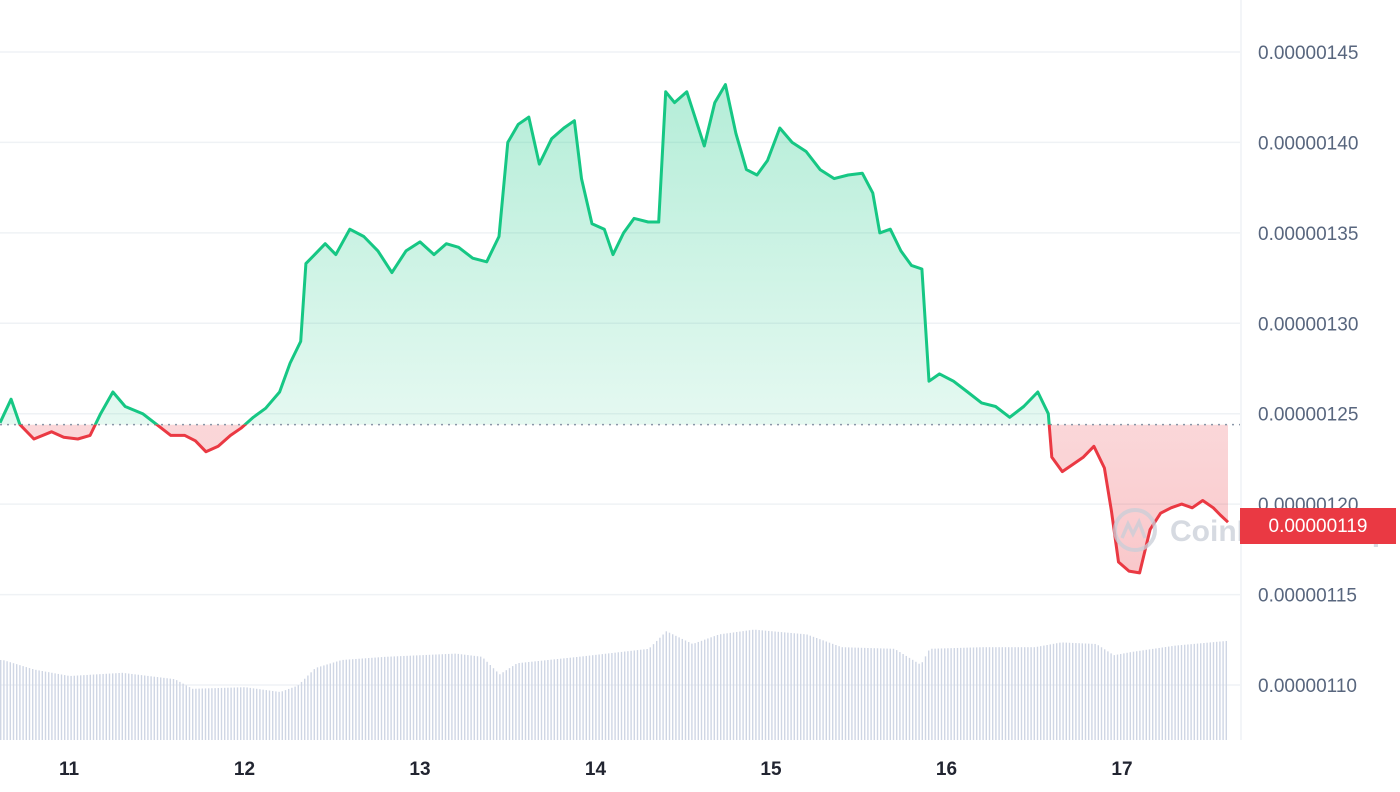 The height and width of the screenshot is (792, 1400). I want to click on x-tick-label: 16, so click(946, 769).